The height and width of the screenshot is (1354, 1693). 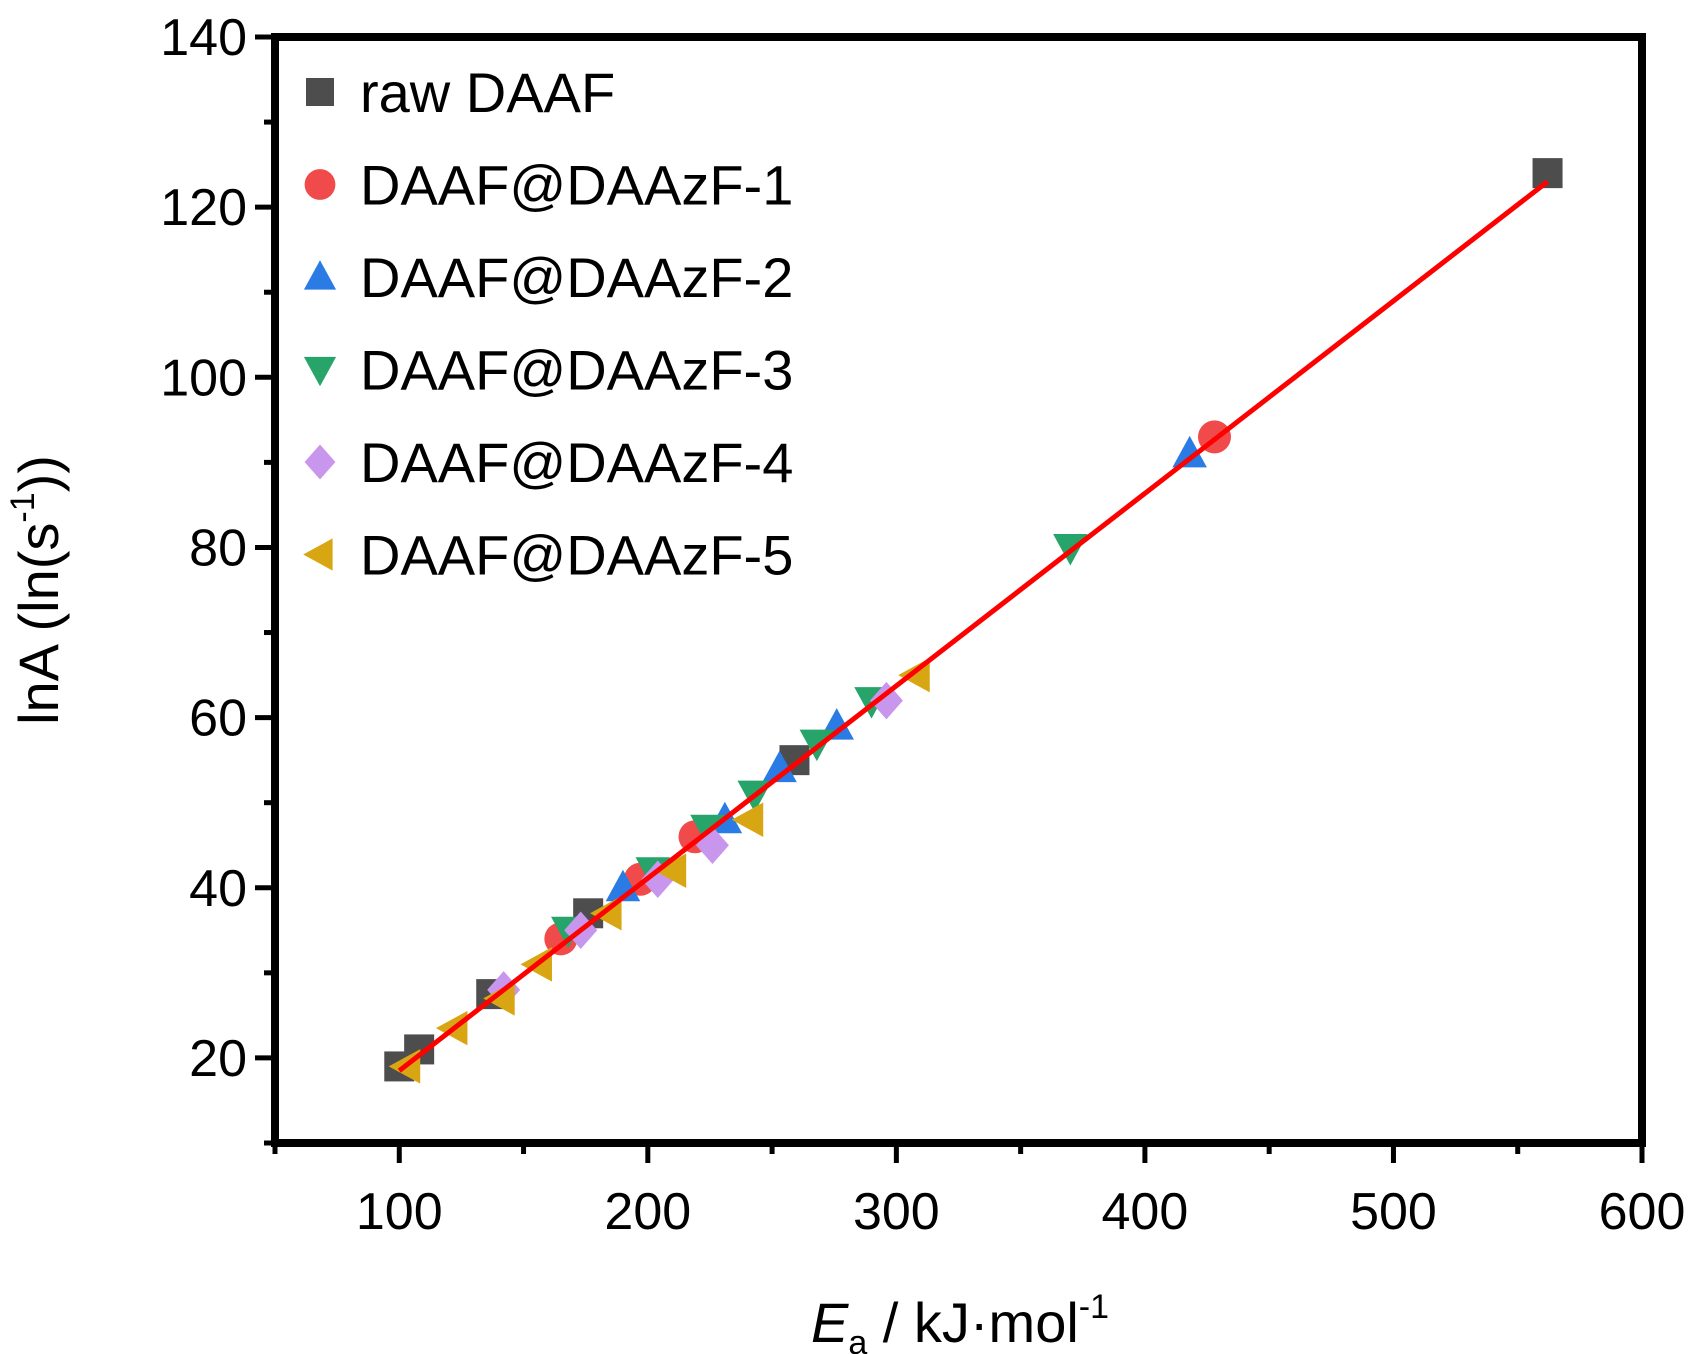 I want to click on y-tick-label: 20, so click(x=218, y=1059).